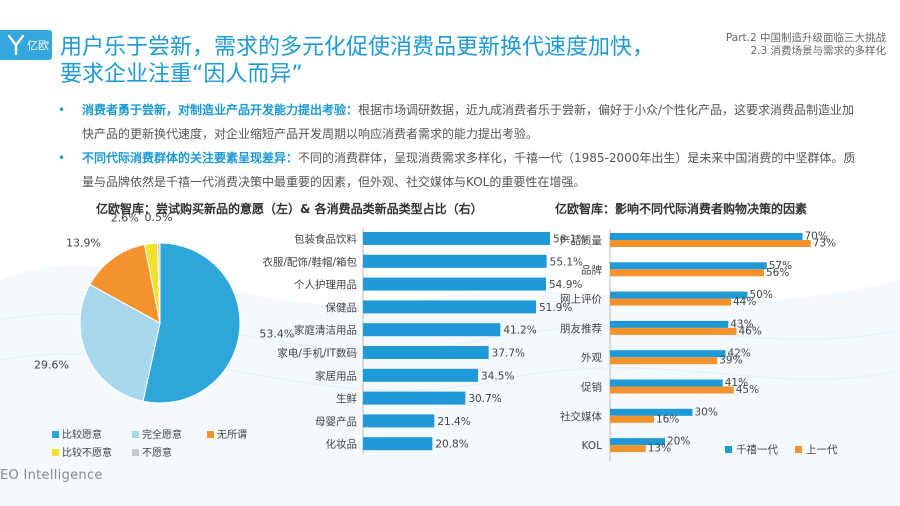 Image resolution: width=900 pixels, height=506 pixels. What do you see at coordinates (761, 295) in the screenshot?
I see `bar-value-label: 50%` at bounding box center [761, 295].